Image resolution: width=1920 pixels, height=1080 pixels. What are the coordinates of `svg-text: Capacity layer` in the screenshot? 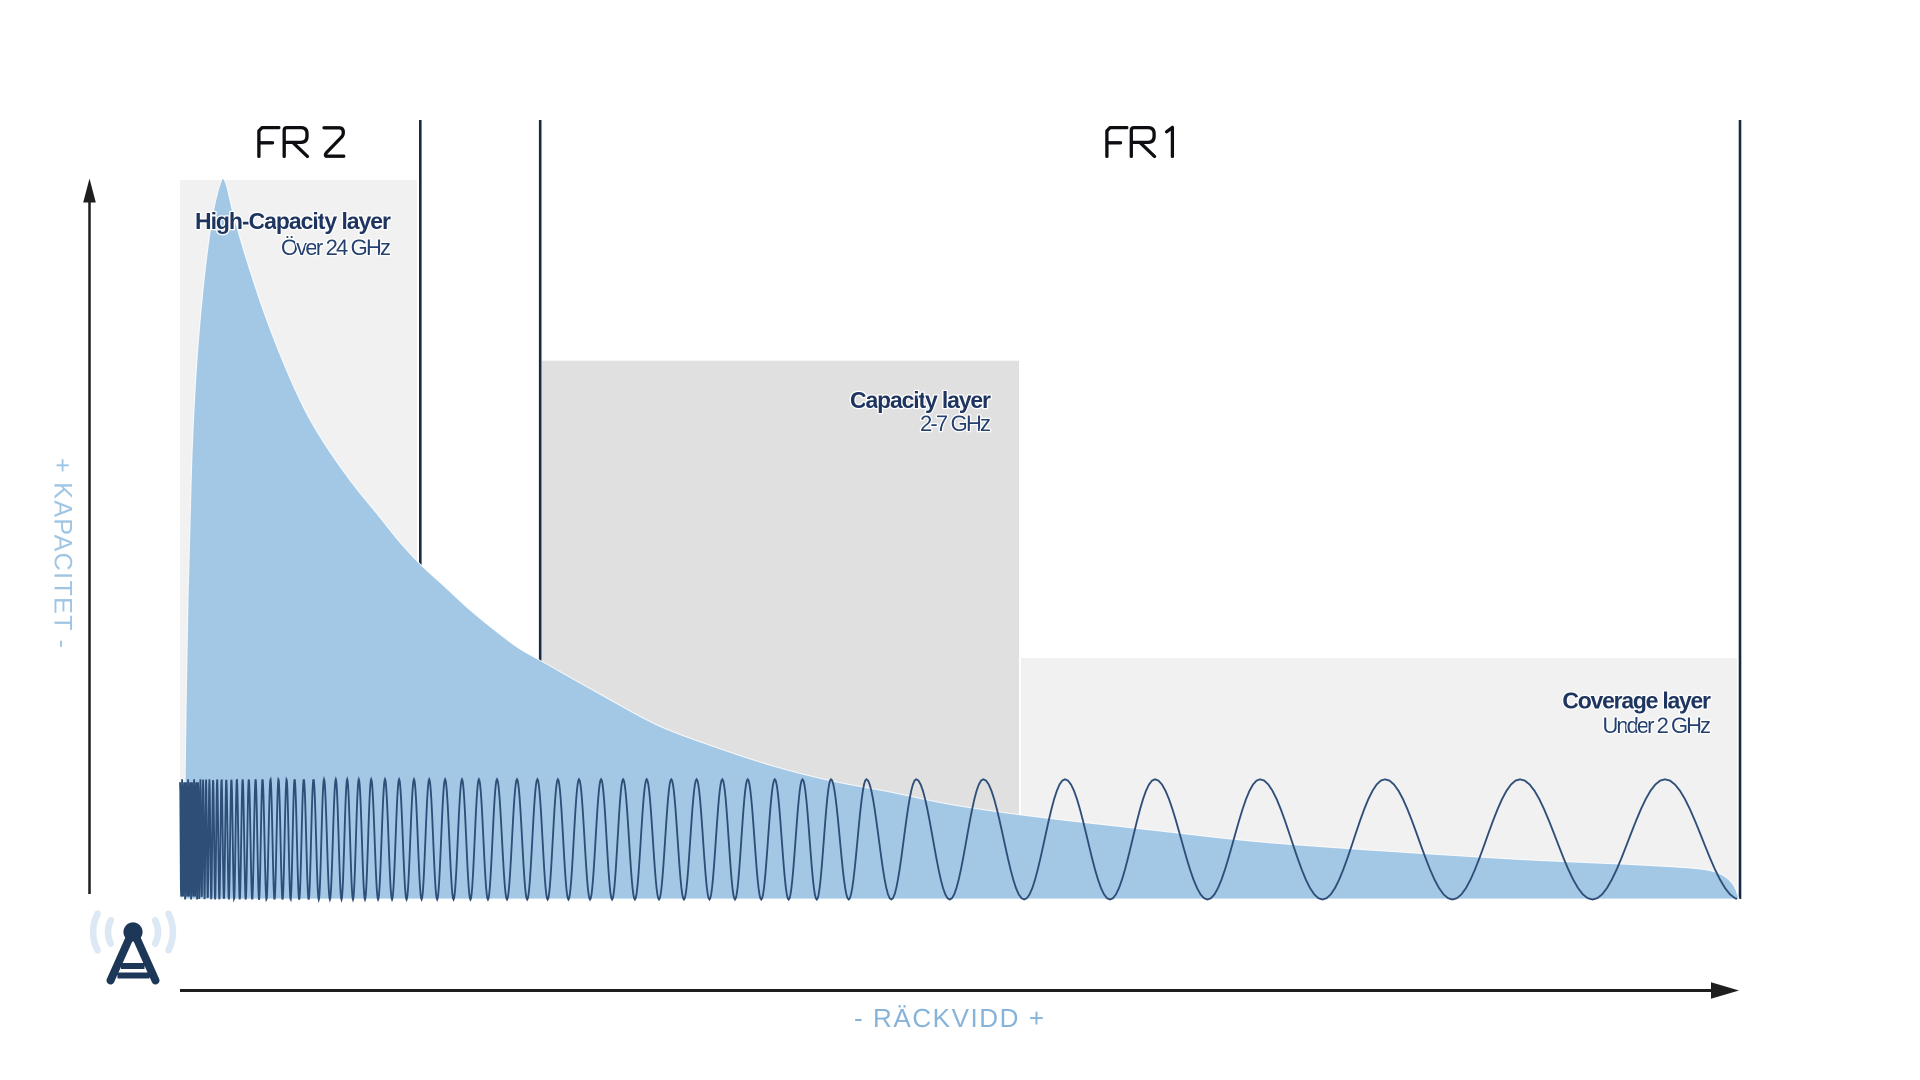 It's located at (920, 400).